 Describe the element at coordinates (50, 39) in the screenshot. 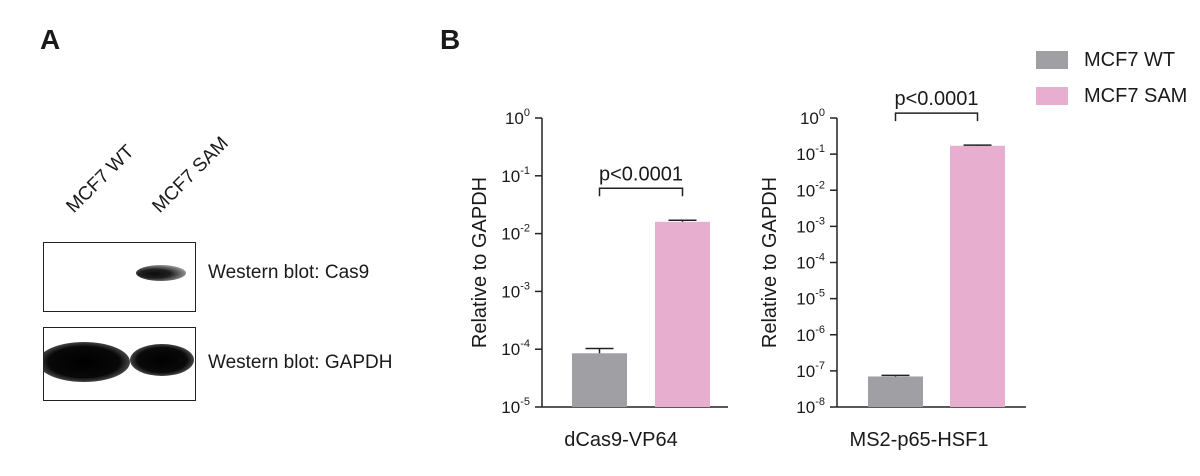

I see `panel-a-letter: A` at that location.